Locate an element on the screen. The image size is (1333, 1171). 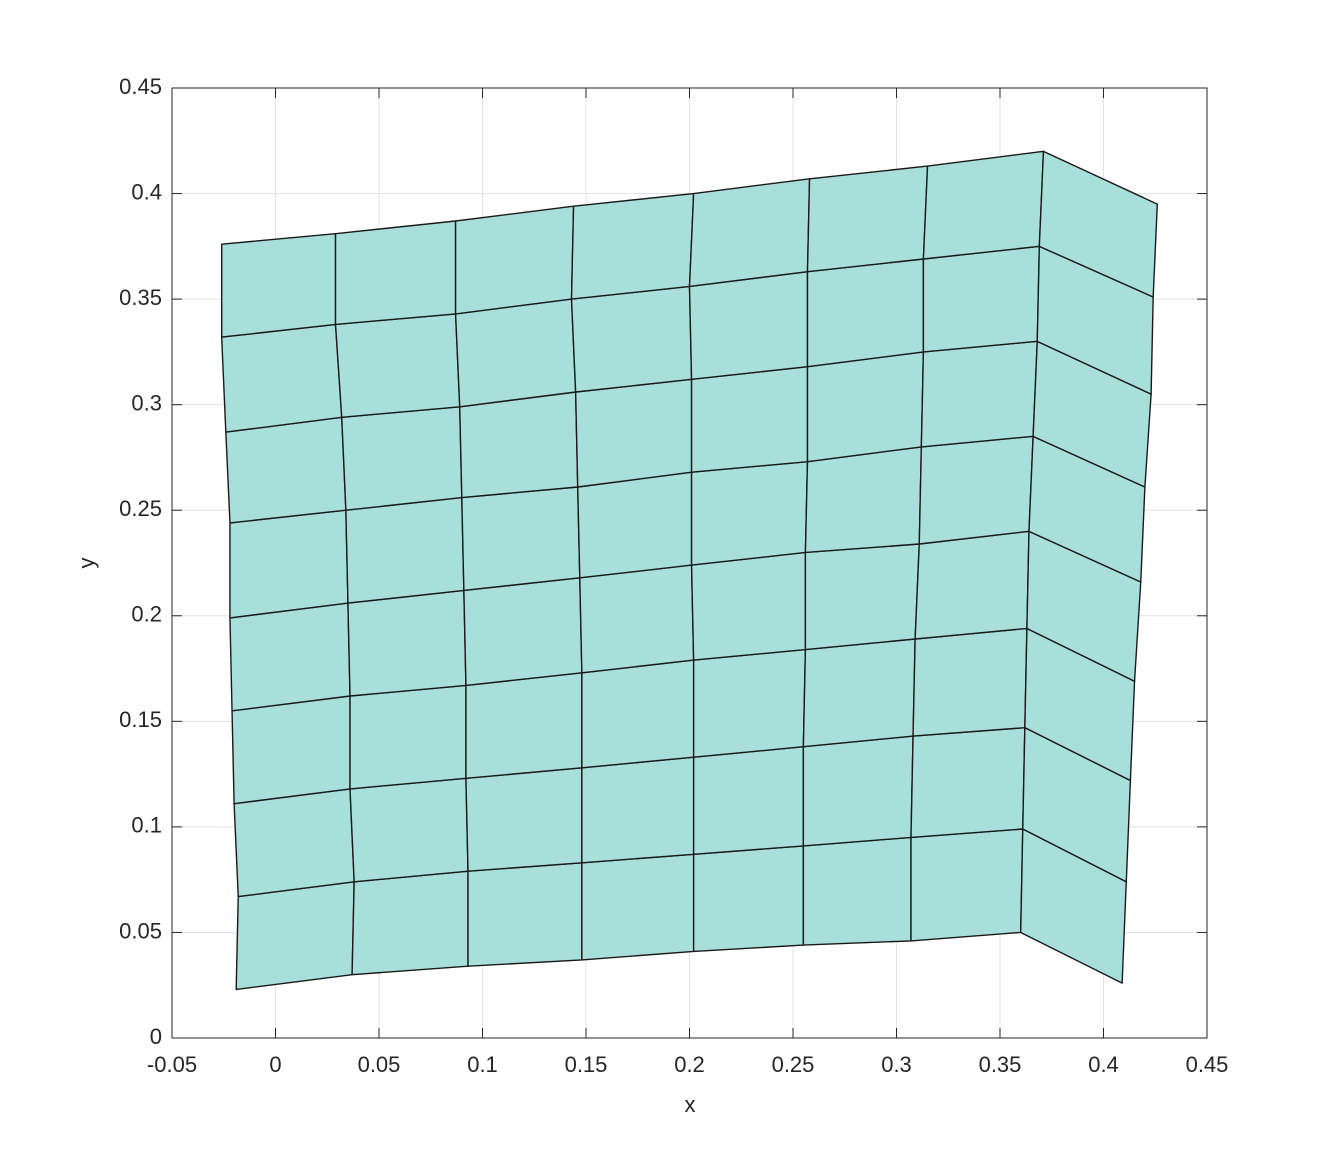
y-tick-label: 0.4 is located at coordinates (146, 191).